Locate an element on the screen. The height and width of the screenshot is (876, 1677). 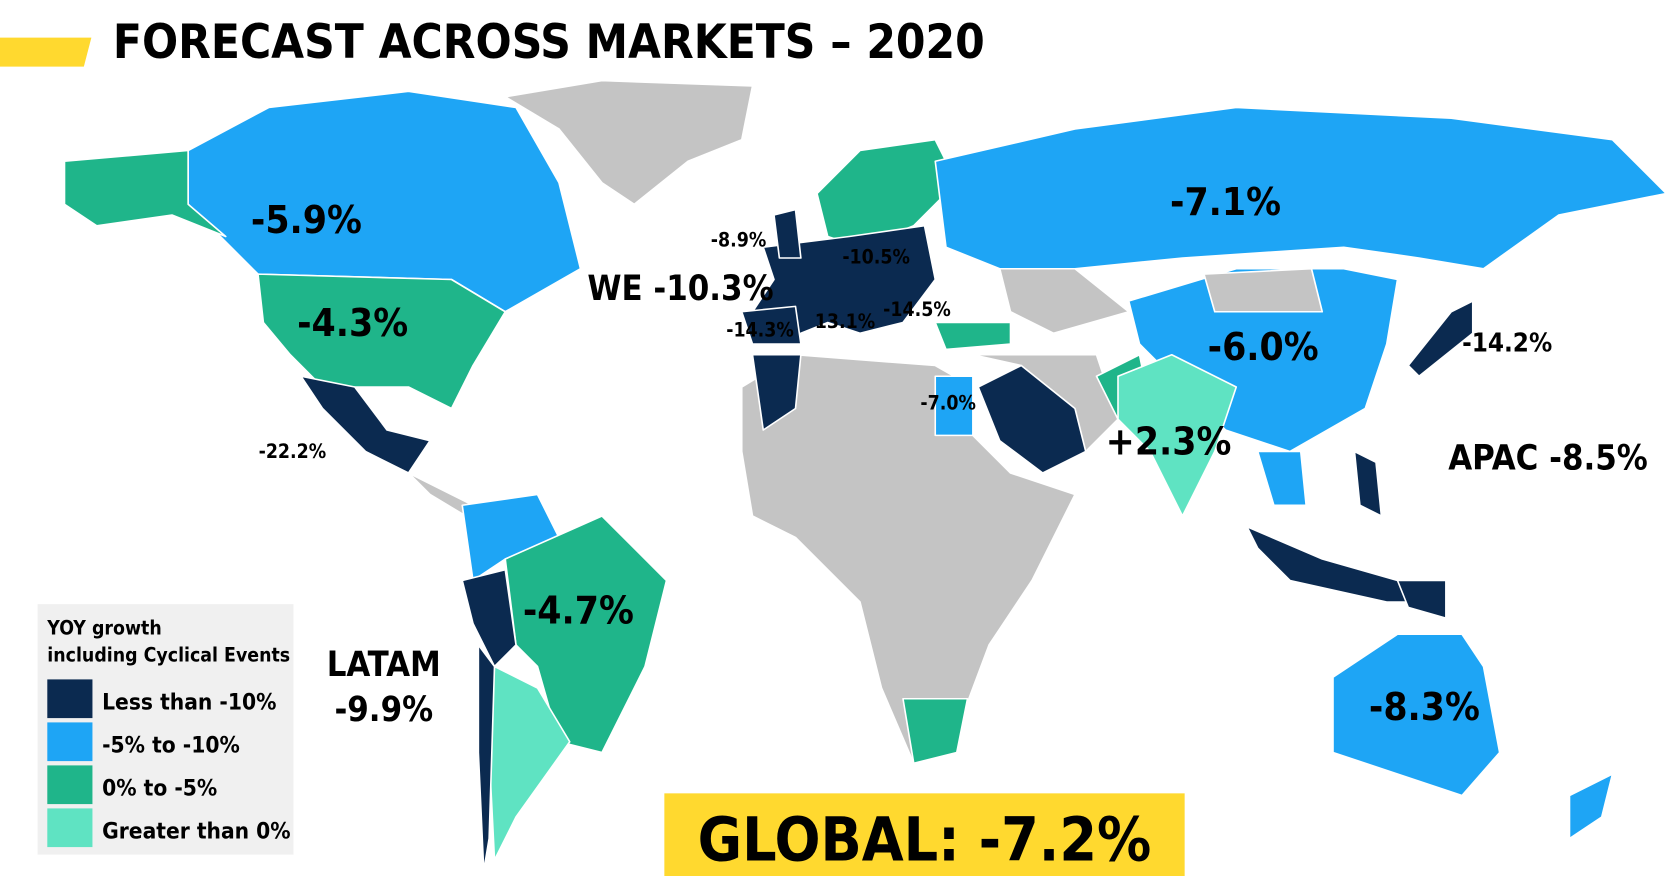
legend-label: -5% to -10% is located at coordinates (171, 746).